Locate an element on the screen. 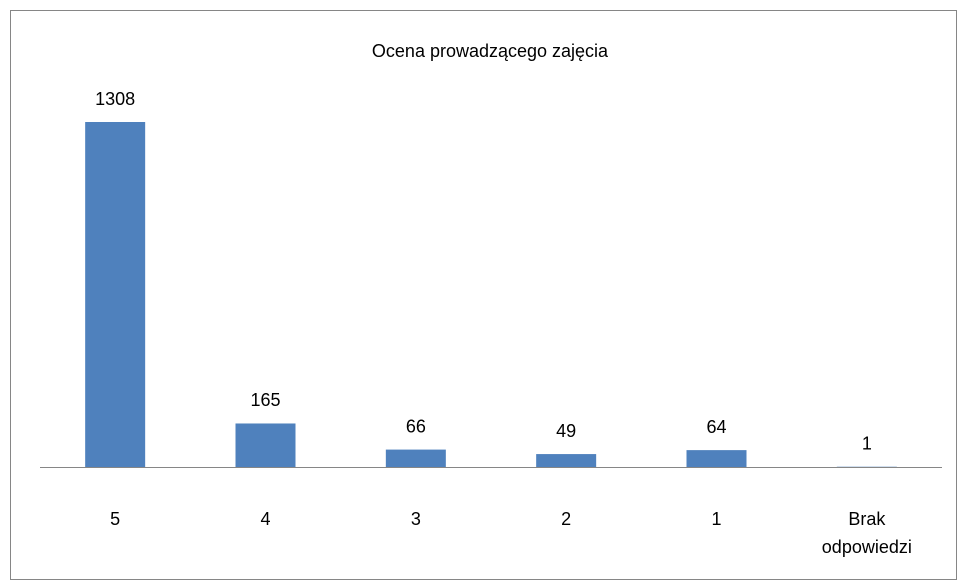 This screenshot has width=959, height=583. x-tick-label: 1 is located at coordinates (716, 519).